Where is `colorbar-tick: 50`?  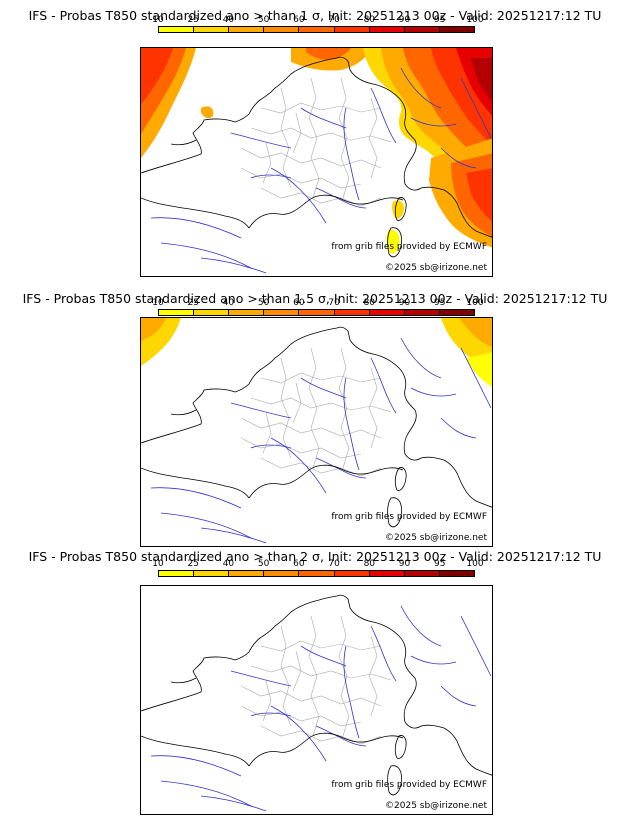 colorbar-tick: 50 is located at coordinates (263, 20).